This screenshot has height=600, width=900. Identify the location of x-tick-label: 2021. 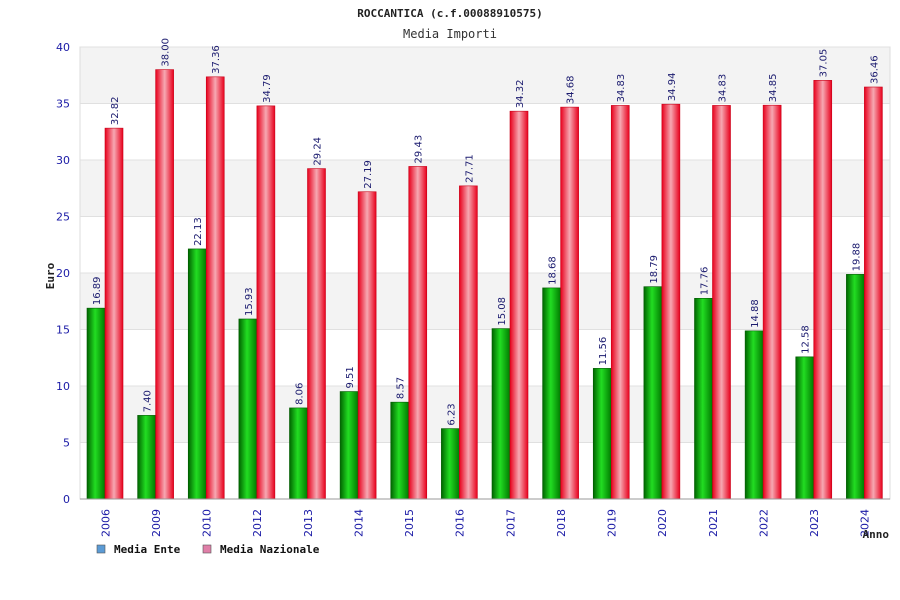
(713, 523).